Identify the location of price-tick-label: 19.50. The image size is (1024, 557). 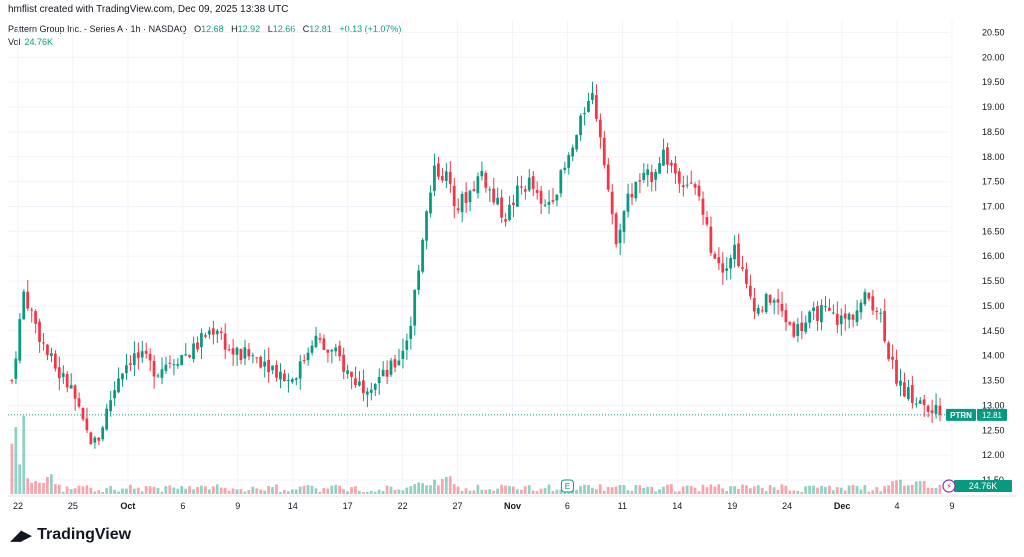
(993, 82).